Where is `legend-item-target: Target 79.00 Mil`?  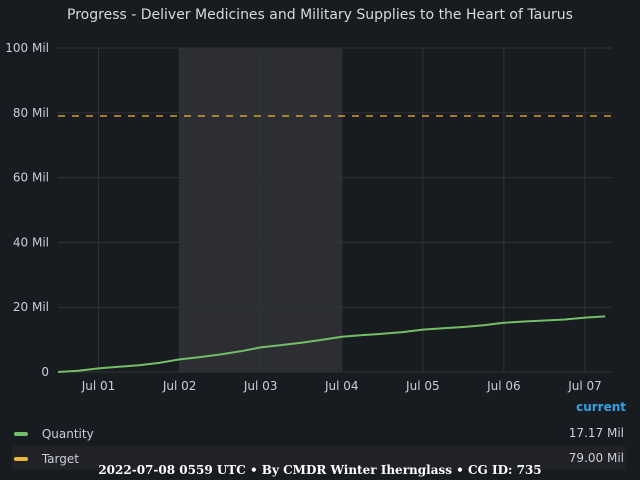 legend-item-target: Target 79.00 Mil is located at coordinates (319, 458).